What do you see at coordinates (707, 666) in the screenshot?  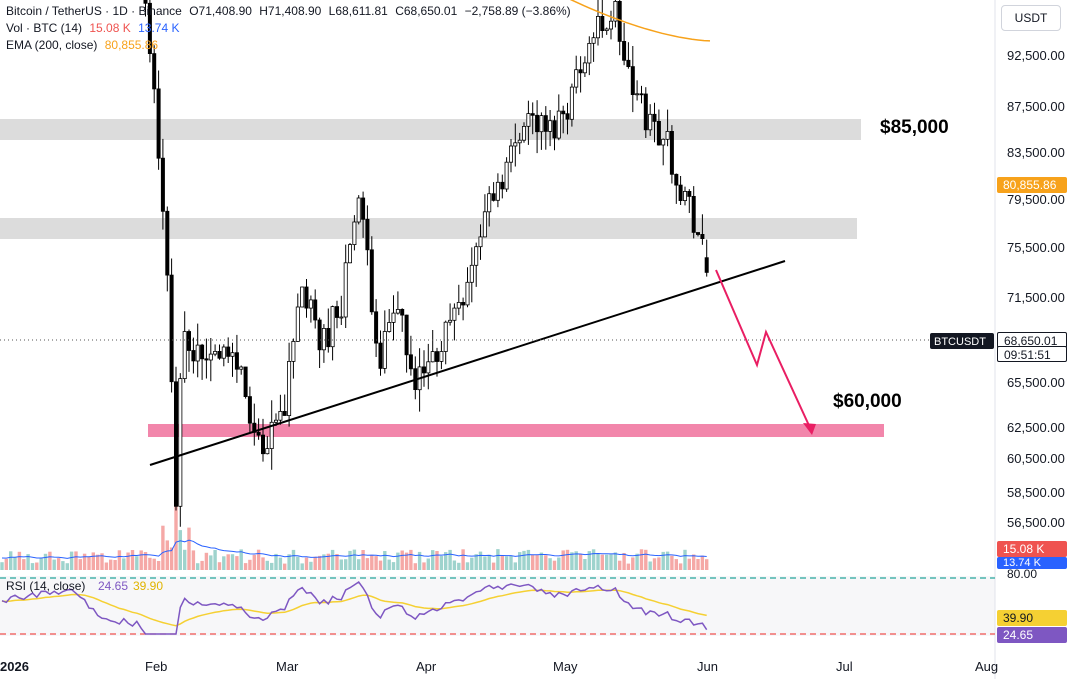 I see `time-tick-label: Jun` at bounding box center [707, 666].